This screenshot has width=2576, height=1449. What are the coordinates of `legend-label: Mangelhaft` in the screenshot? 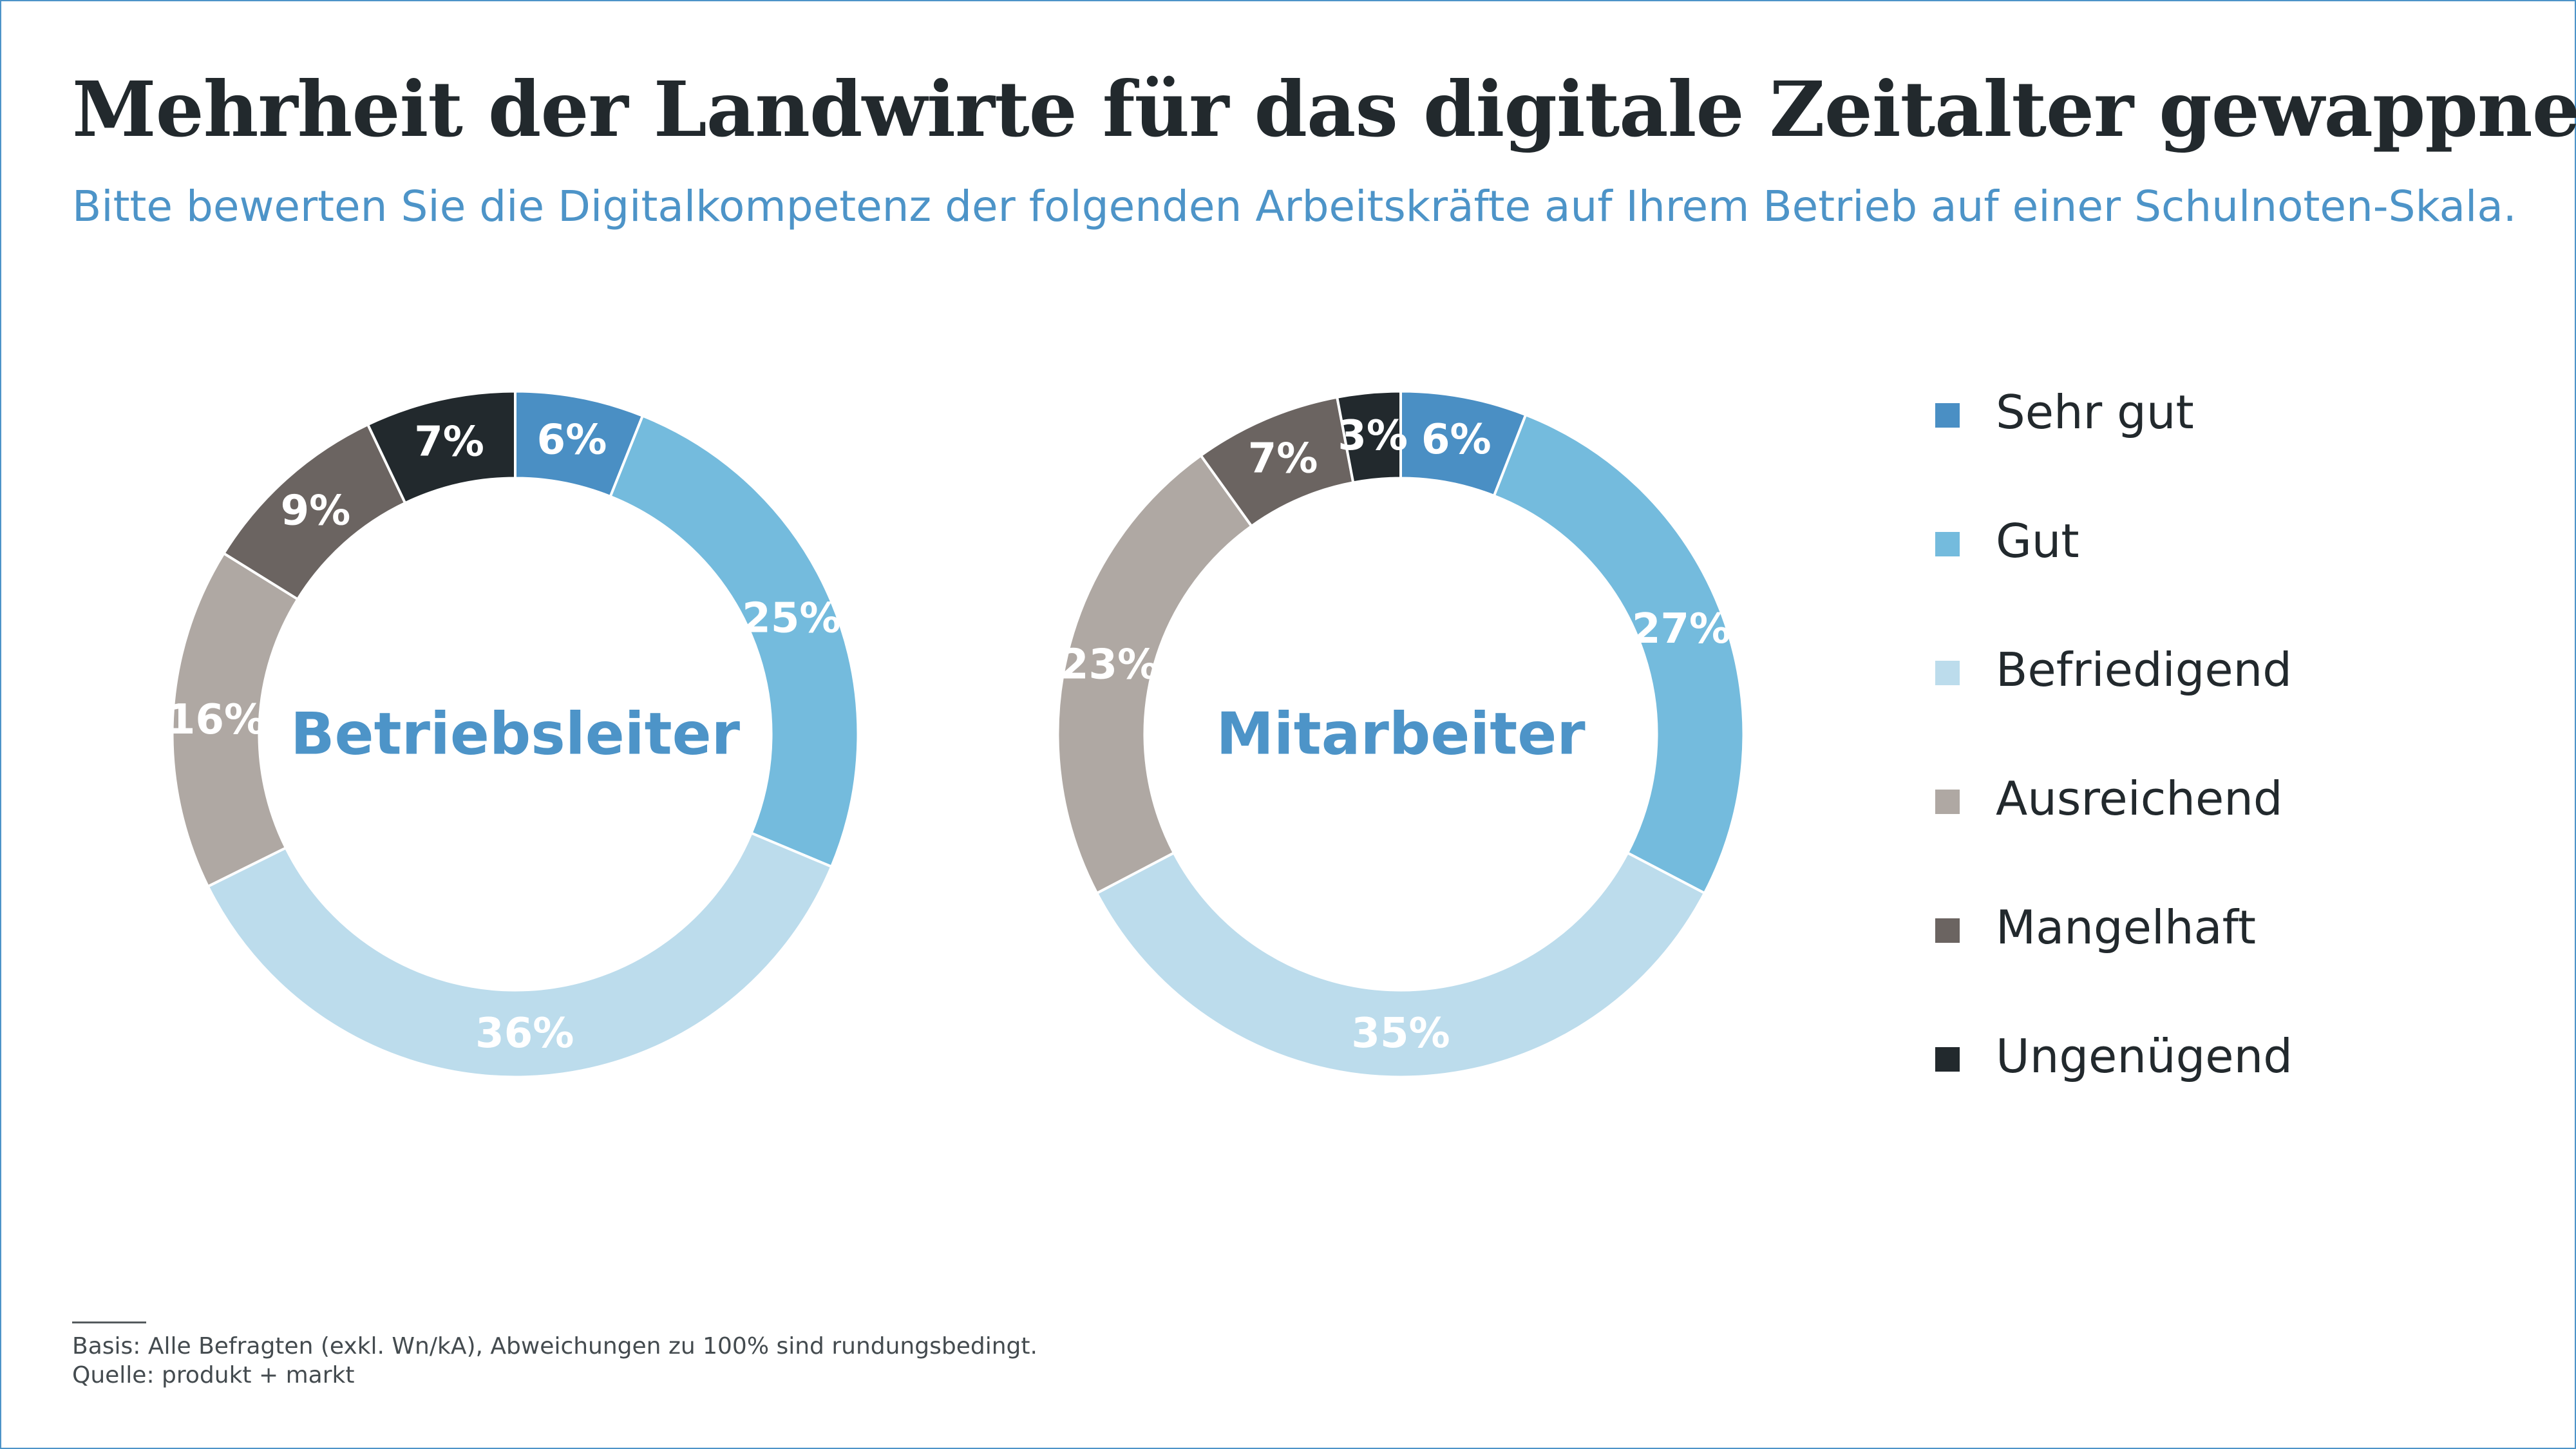 It's located at (2126, 927).